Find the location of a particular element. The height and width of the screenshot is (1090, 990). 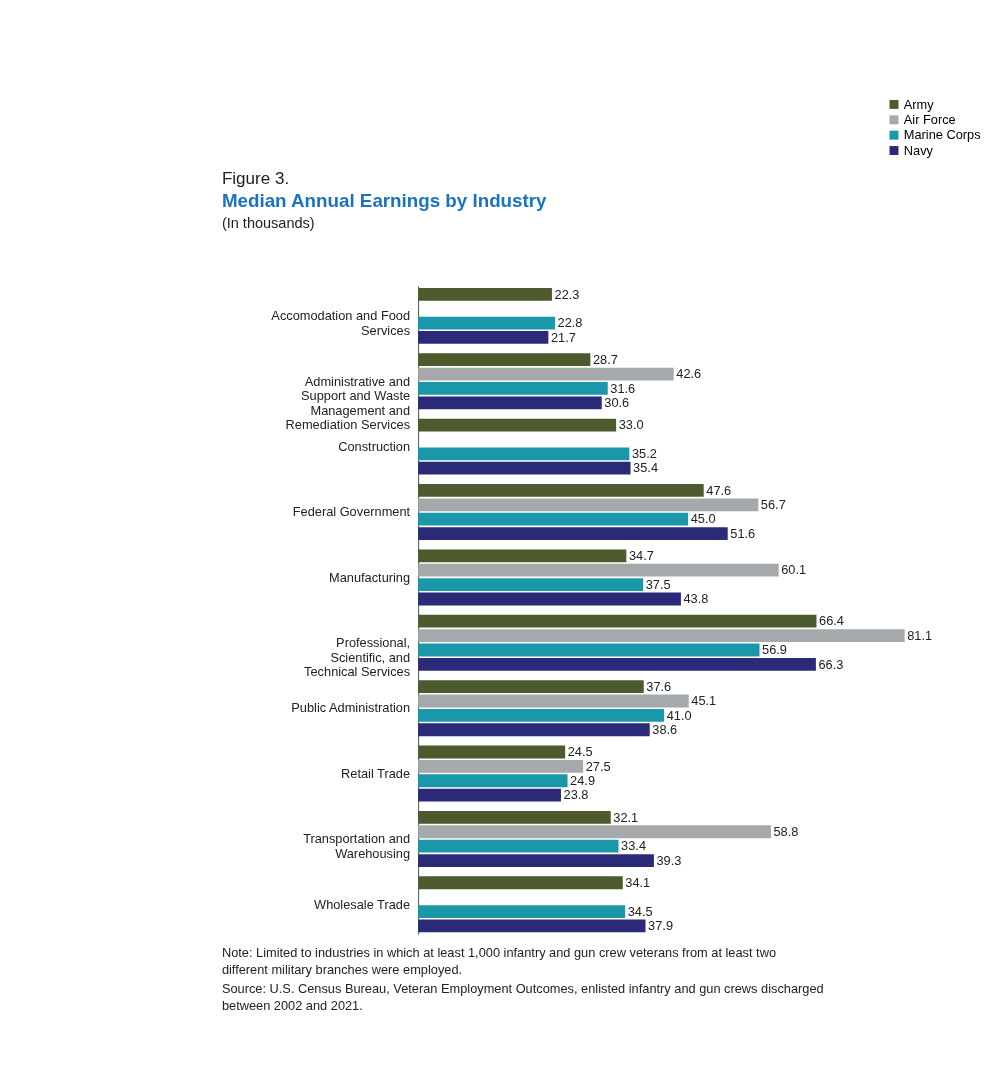

data-label: 33.0 is located at coordinates (631, 425).